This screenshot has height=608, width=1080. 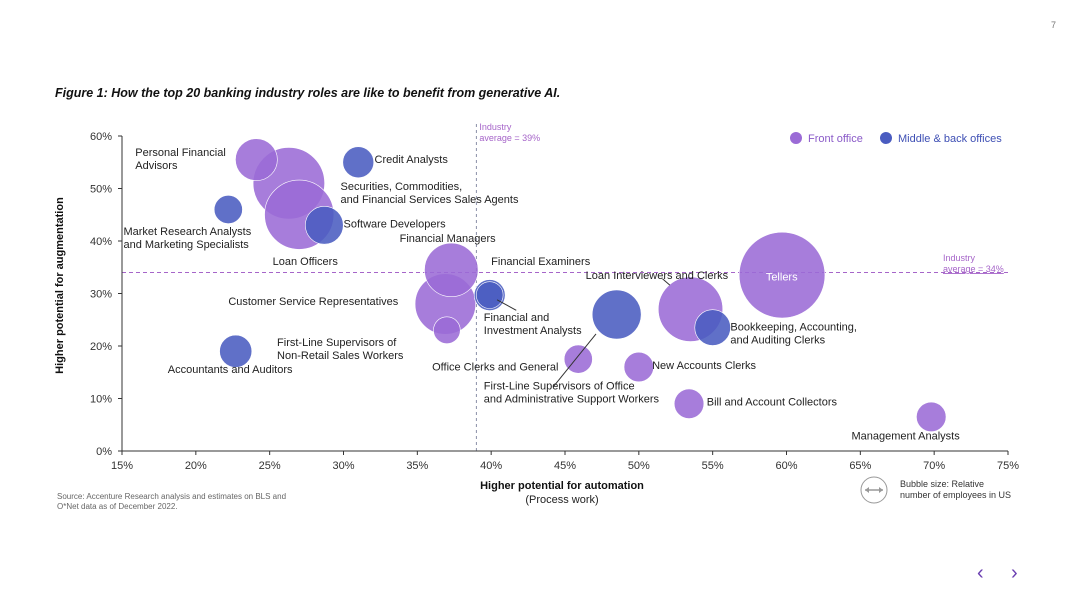 What do you see at coordinates (340, 356) in the screenshot?
I see `point-label-line: Non-Retail Sales Workers` at bounding box center [340, 356].